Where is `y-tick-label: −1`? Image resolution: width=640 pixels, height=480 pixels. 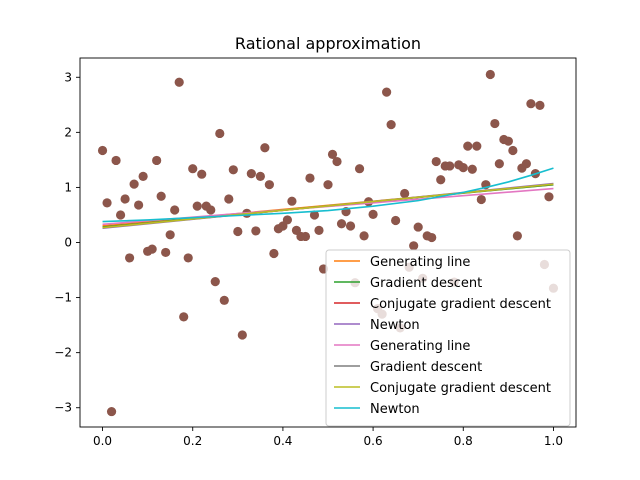
y-tick-label: −1 is located at coordinates (63, 298).